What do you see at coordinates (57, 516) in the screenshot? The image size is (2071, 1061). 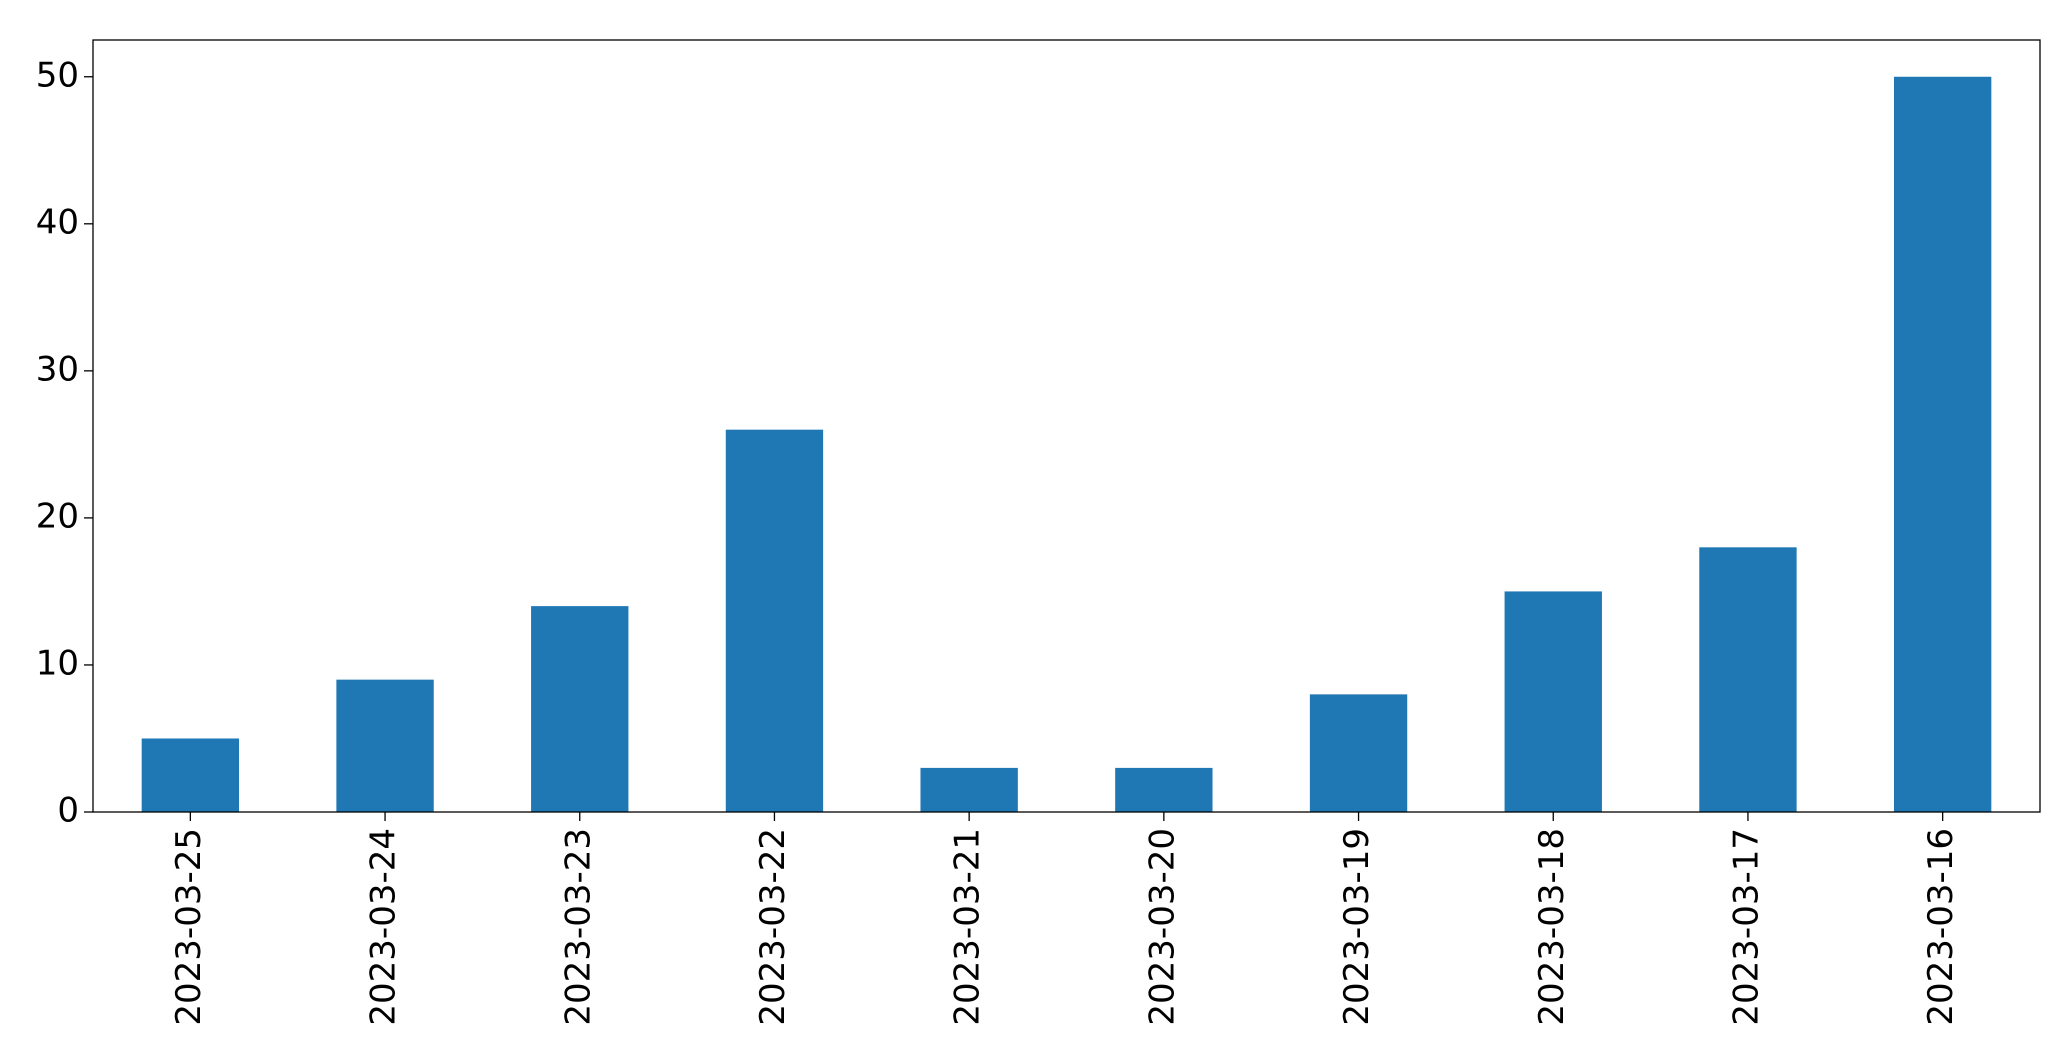 I see `y-tick-label: 20` at bounding box center [57, 516].